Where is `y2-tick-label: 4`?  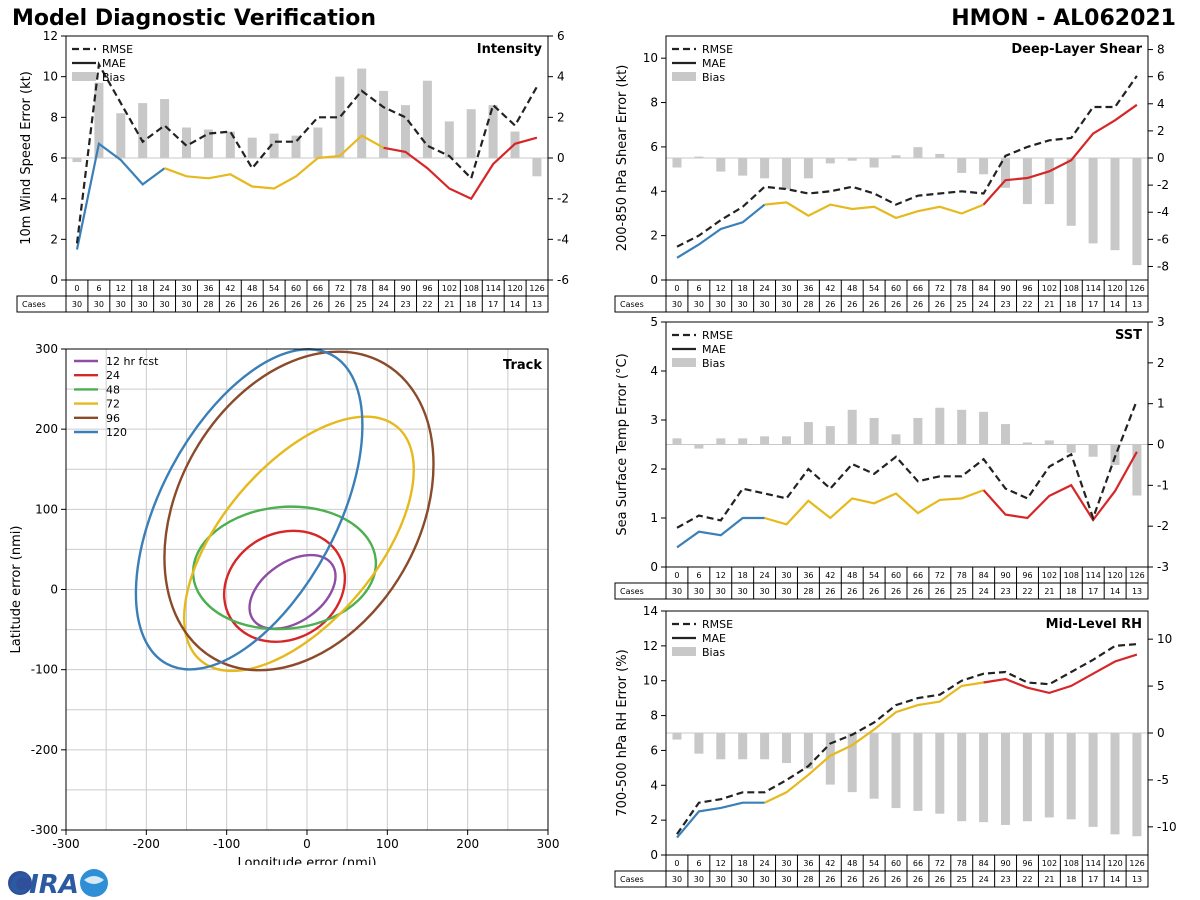
y2-tick-label: 4 is located at coordinates (1161, 104).